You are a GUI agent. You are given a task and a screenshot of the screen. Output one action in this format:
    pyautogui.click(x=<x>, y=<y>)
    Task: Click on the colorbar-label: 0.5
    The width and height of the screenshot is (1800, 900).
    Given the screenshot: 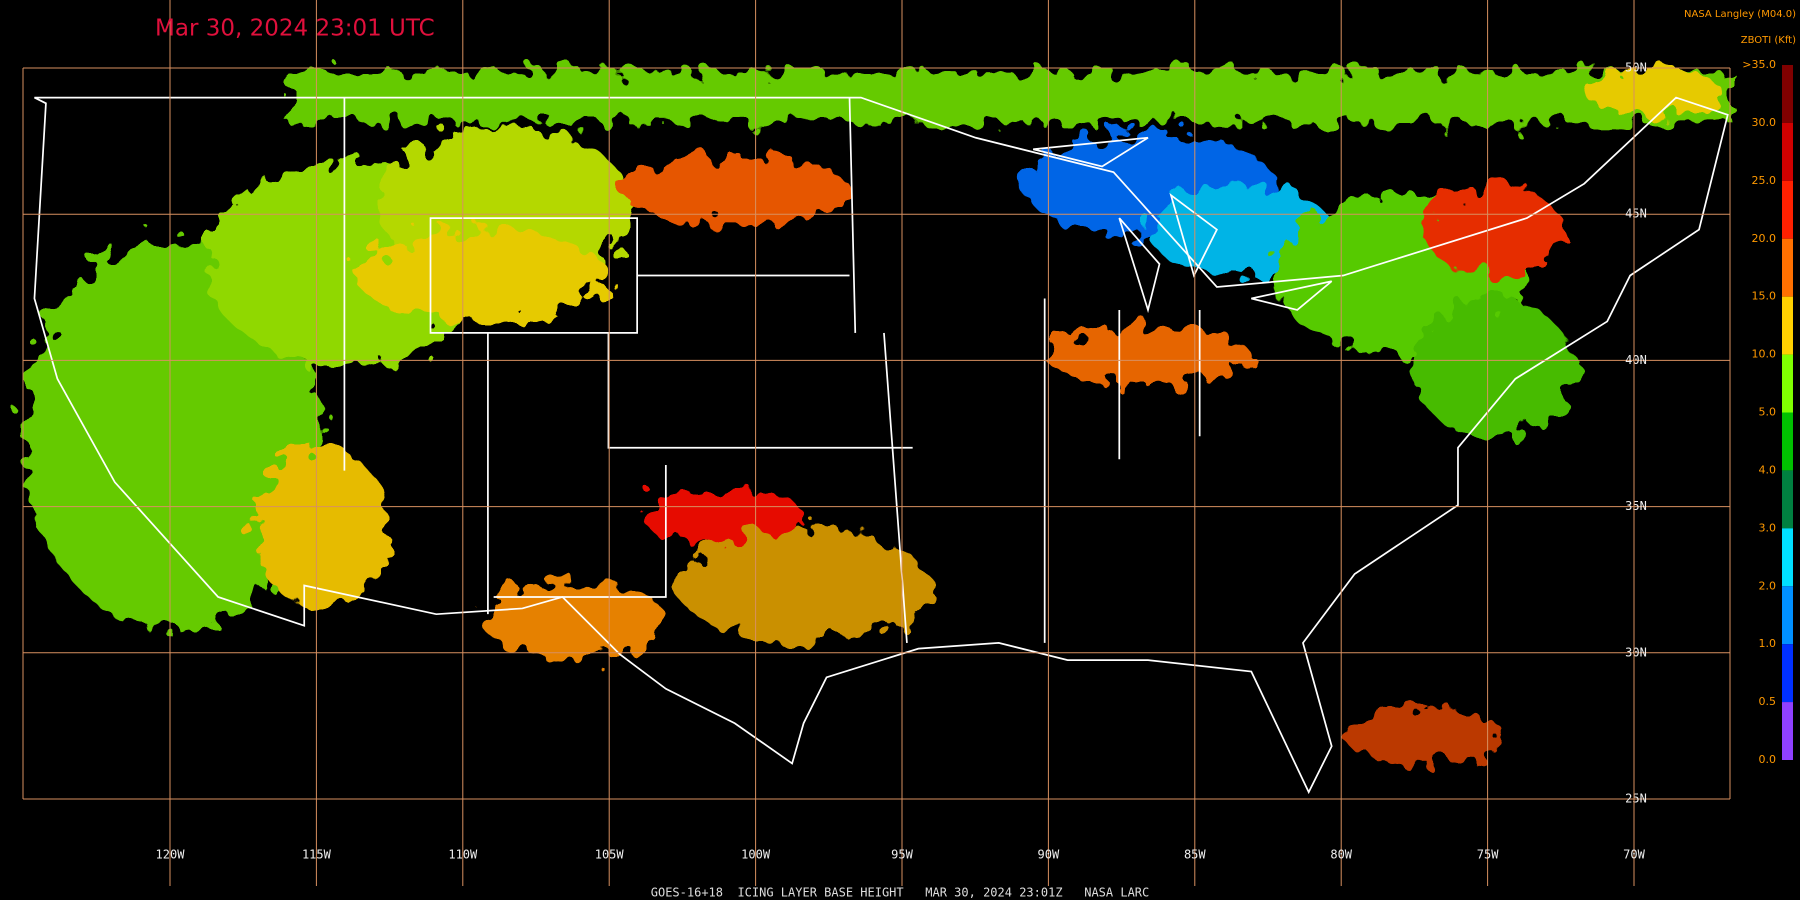 What is the action you would take?
    pyautogui.click(x=1768, y=701)
    